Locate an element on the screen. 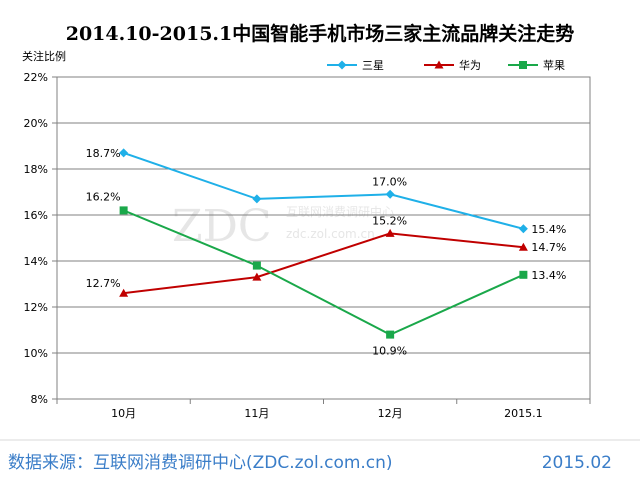  data-label: 12.7% is located at coordinates (103, 283).